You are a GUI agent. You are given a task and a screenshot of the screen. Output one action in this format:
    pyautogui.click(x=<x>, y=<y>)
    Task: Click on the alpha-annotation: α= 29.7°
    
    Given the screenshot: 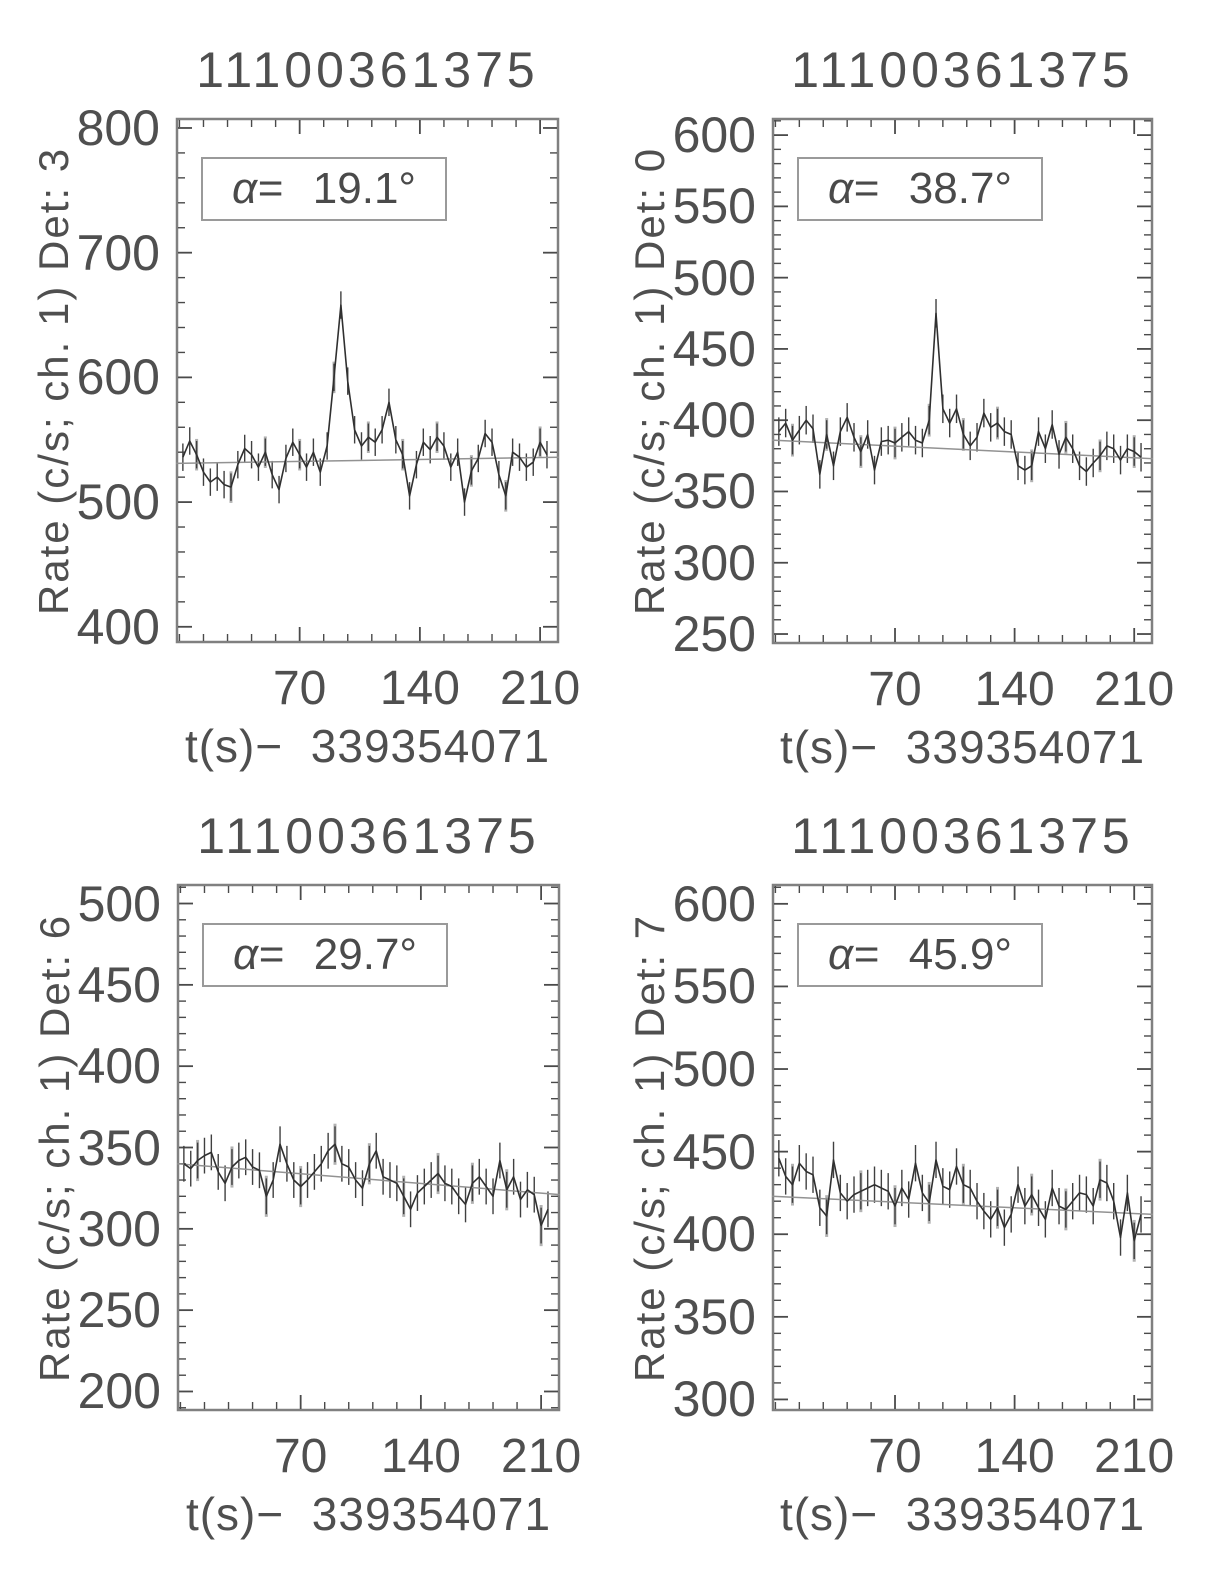 What is the action you would take?
    pyautogui.click(x=325, y=955)
    